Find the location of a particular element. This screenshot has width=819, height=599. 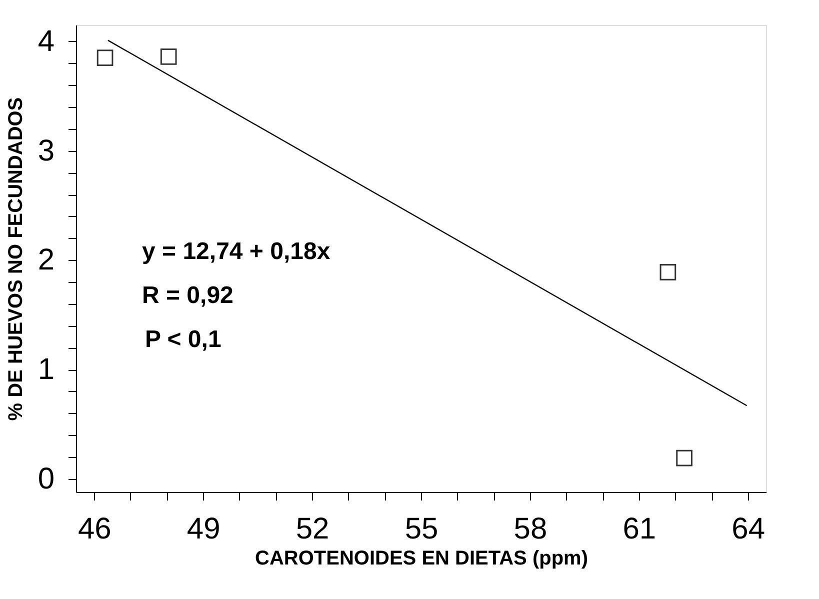

x-tick-label: 64 is located at coordinates (749, 529).